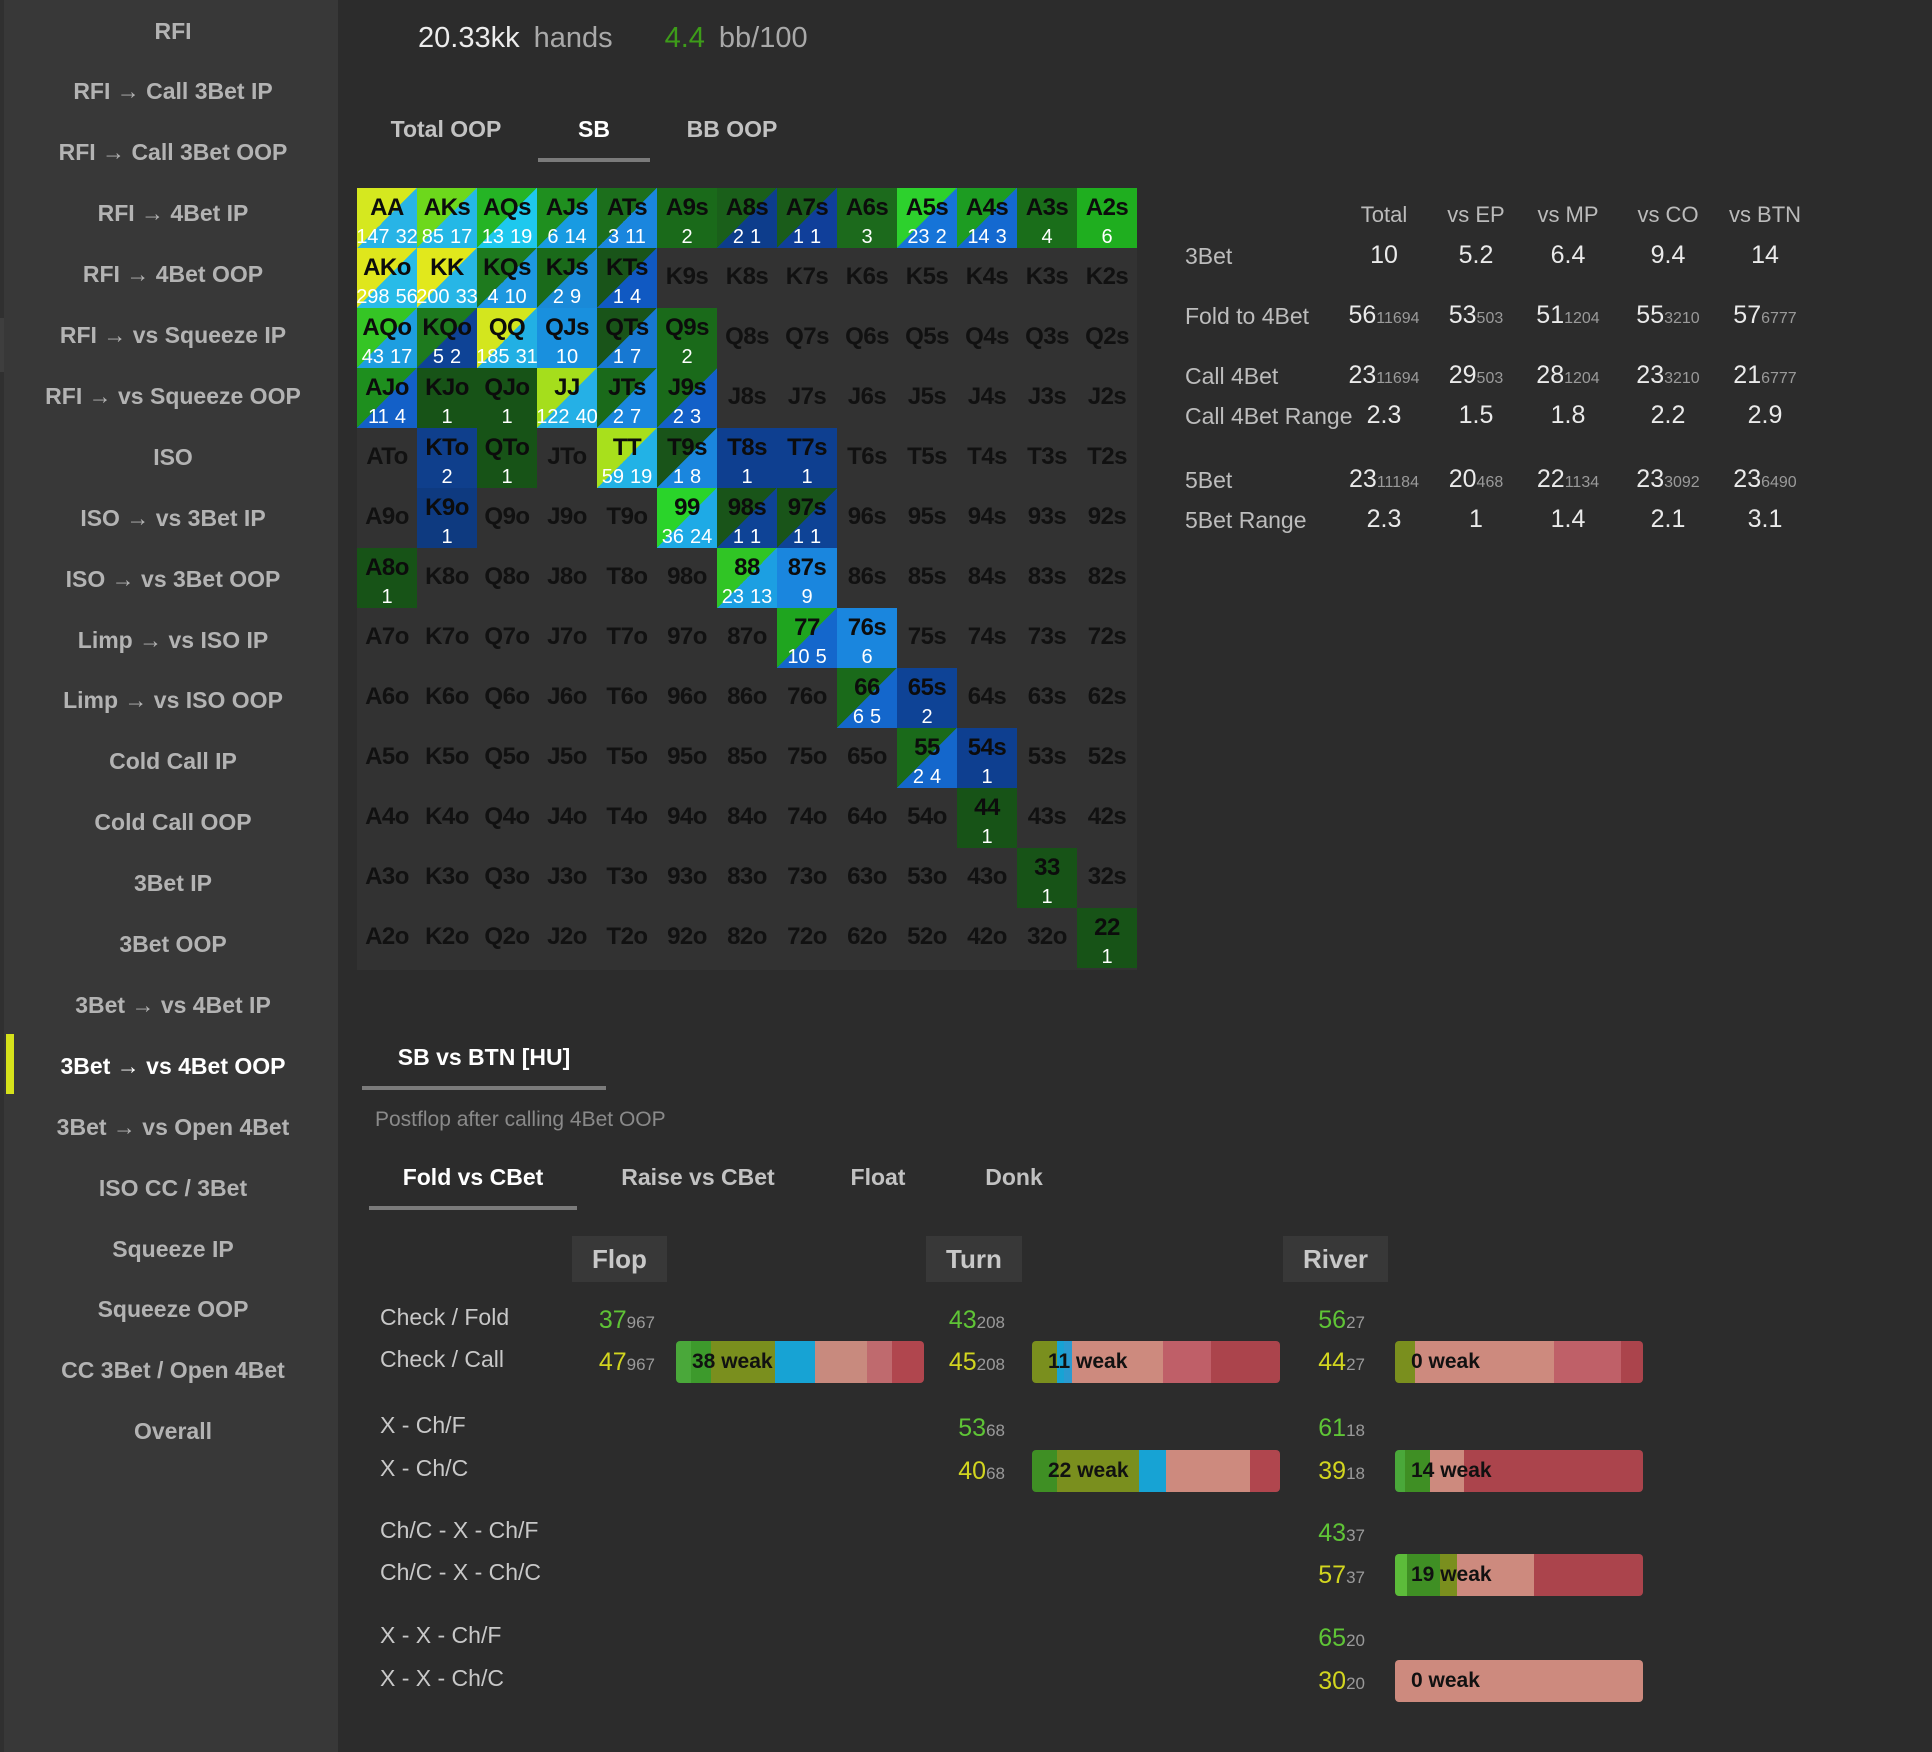 The width and height of the screenshot is (1932, 1752). Describe the element at coordinates (867, 458) in the screenshot. I see `matrix-cell: T6s` at that location.